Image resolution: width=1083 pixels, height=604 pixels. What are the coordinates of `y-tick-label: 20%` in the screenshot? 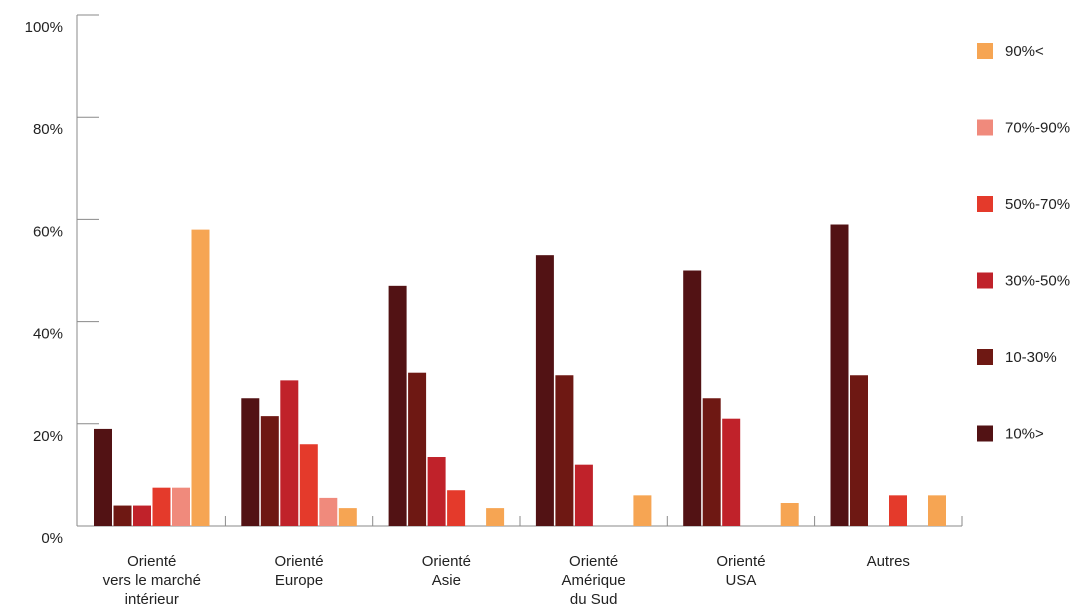 It's located at (48, 436).